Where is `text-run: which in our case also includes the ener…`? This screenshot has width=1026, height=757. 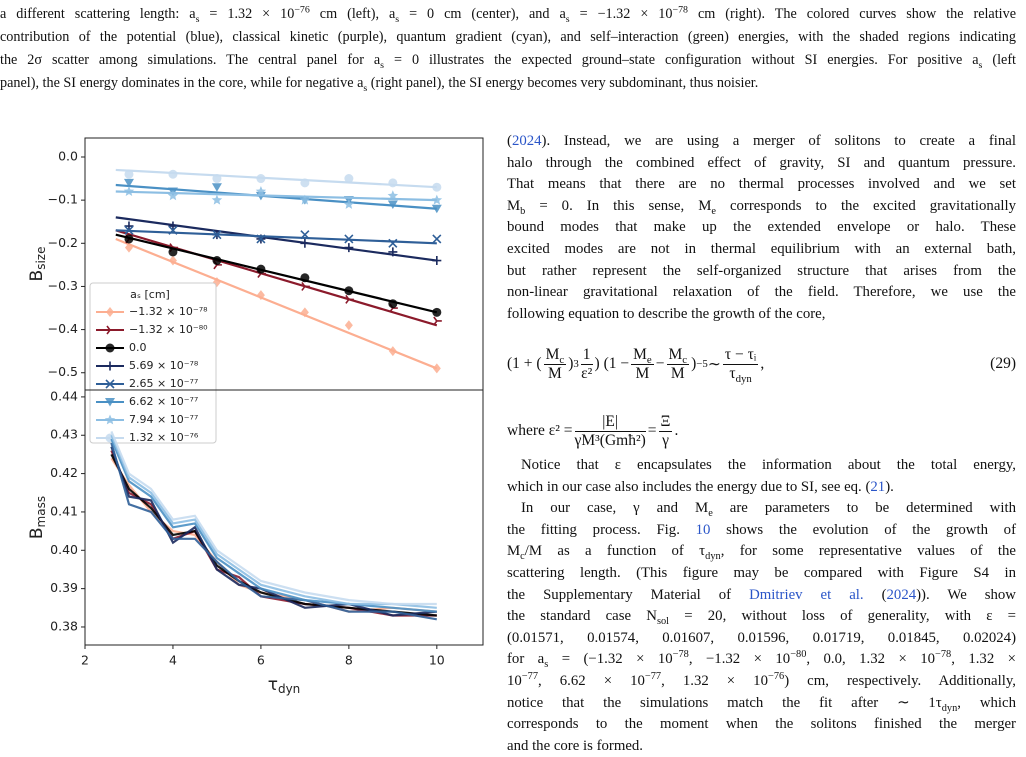
text-run: which in our case also includes the ener… is located at coordinates (689, 486).